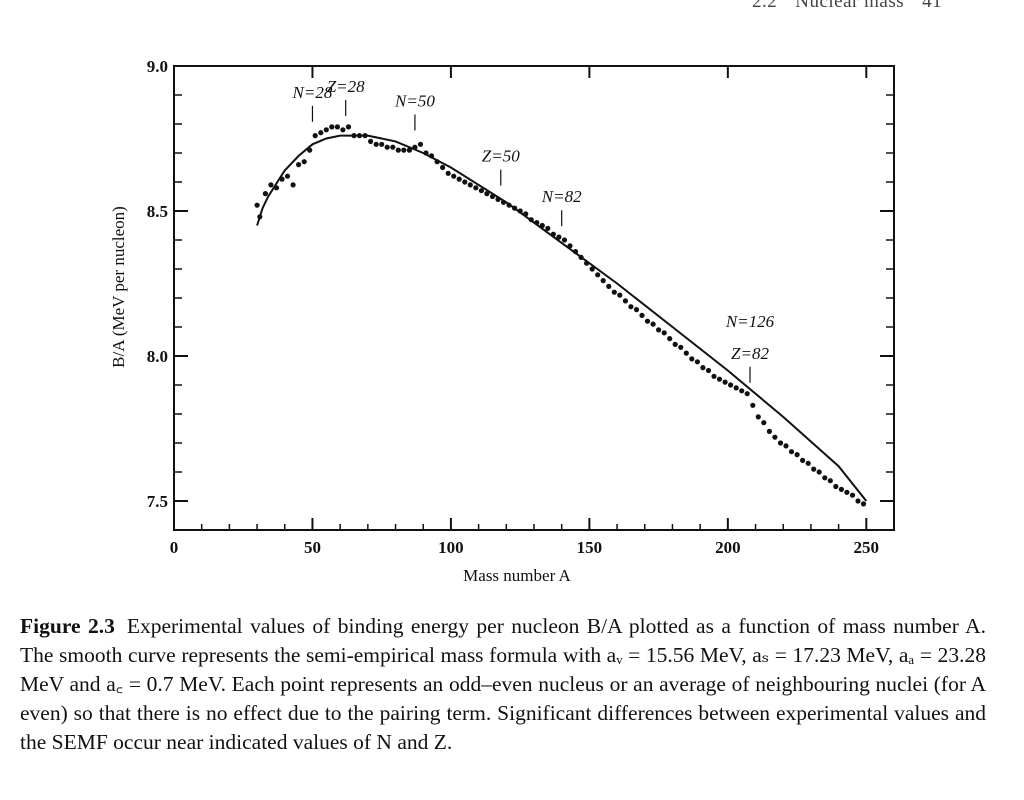  What do you see at coordinates (157, 211) in the screenshot?
I see `y-tick-label: 8.5` at bounding box center [157, 211].